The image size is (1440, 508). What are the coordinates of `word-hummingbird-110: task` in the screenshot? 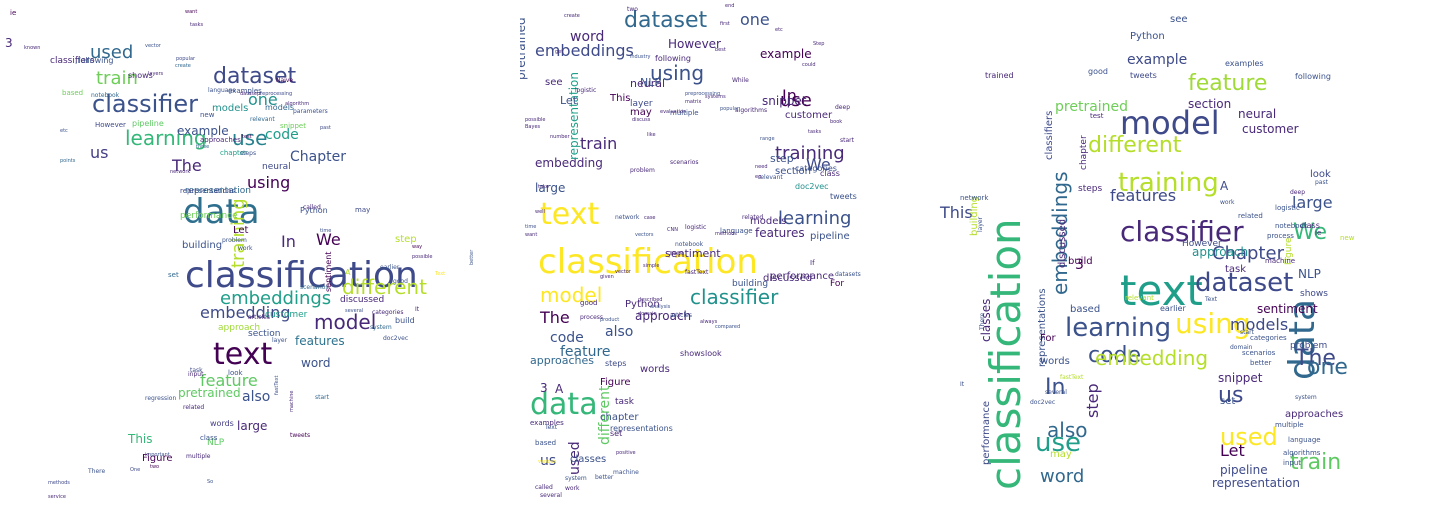 It's located at (196, 370).